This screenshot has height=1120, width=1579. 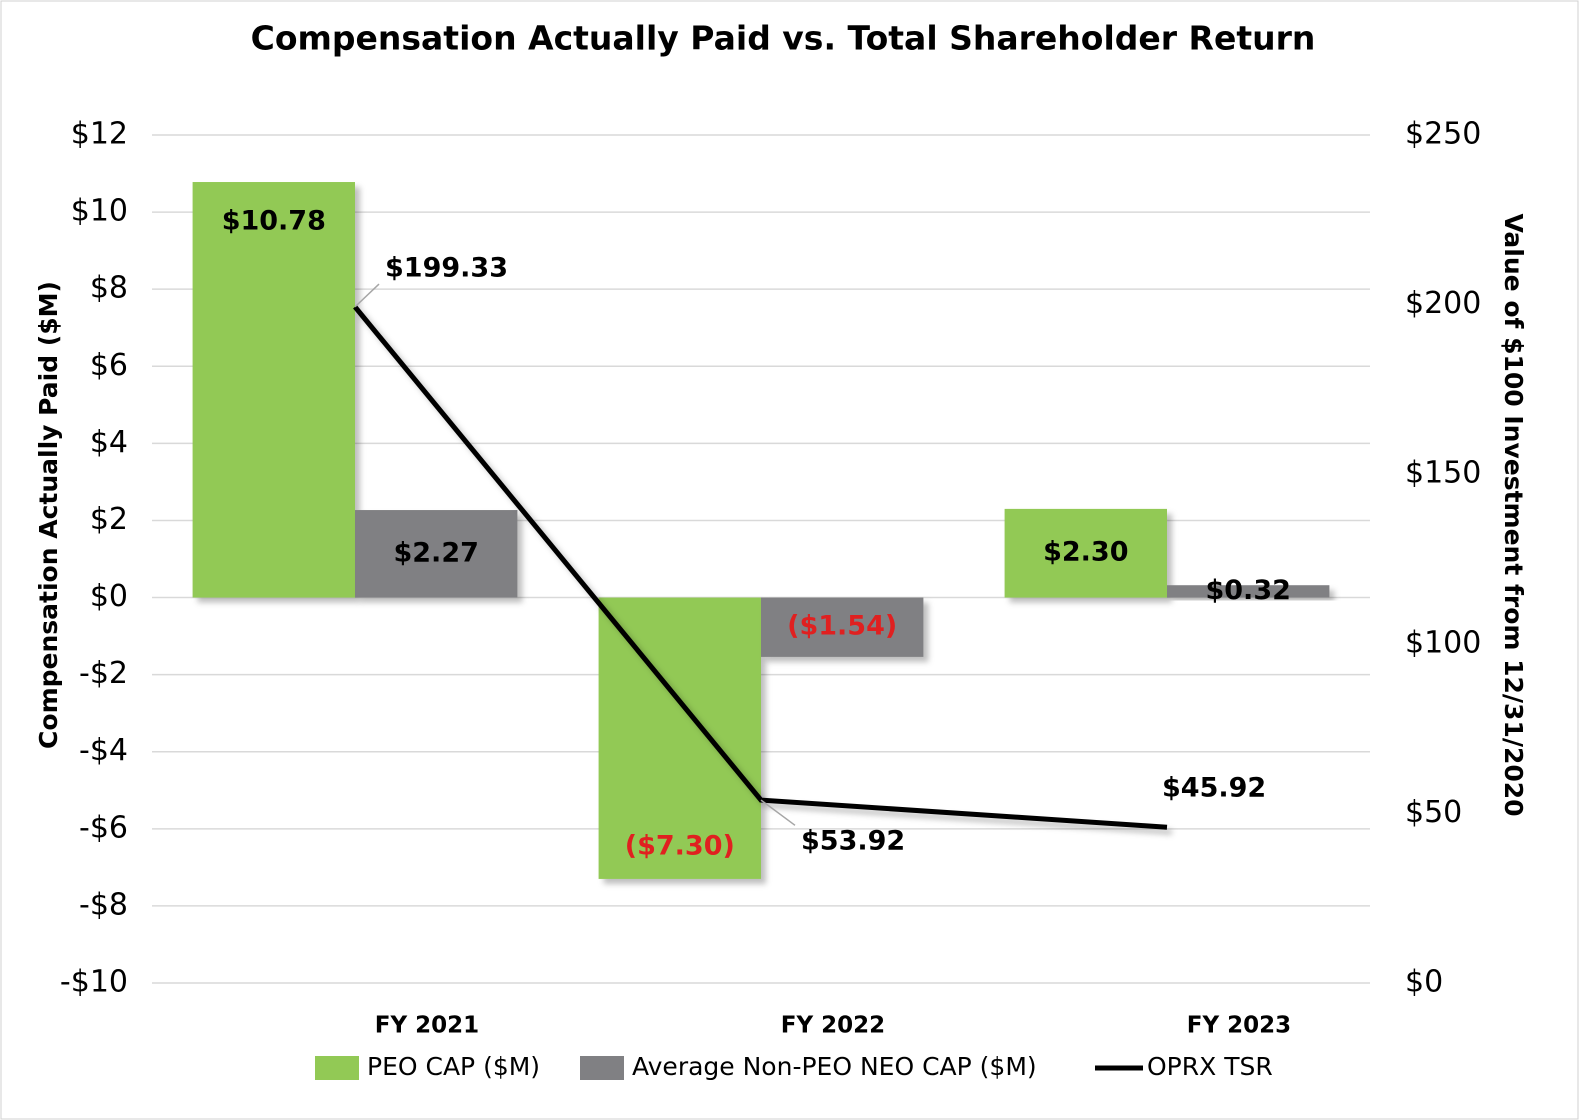 I want to click on data-label: $2.27, so click(x=435, y=552).